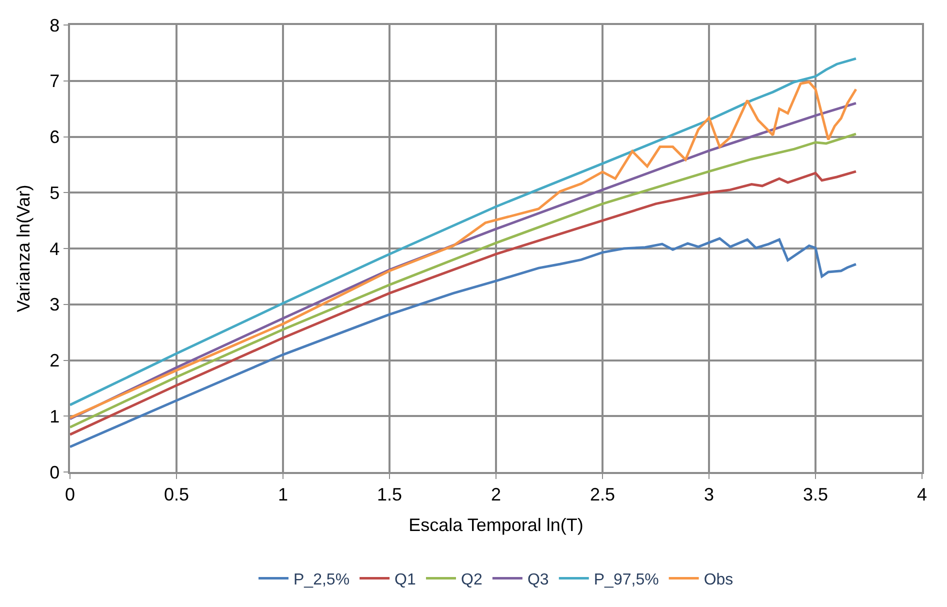  Describe the element at coordinates (55, 360) in the screenshot. I see `y-tick-label: 2` at that location.